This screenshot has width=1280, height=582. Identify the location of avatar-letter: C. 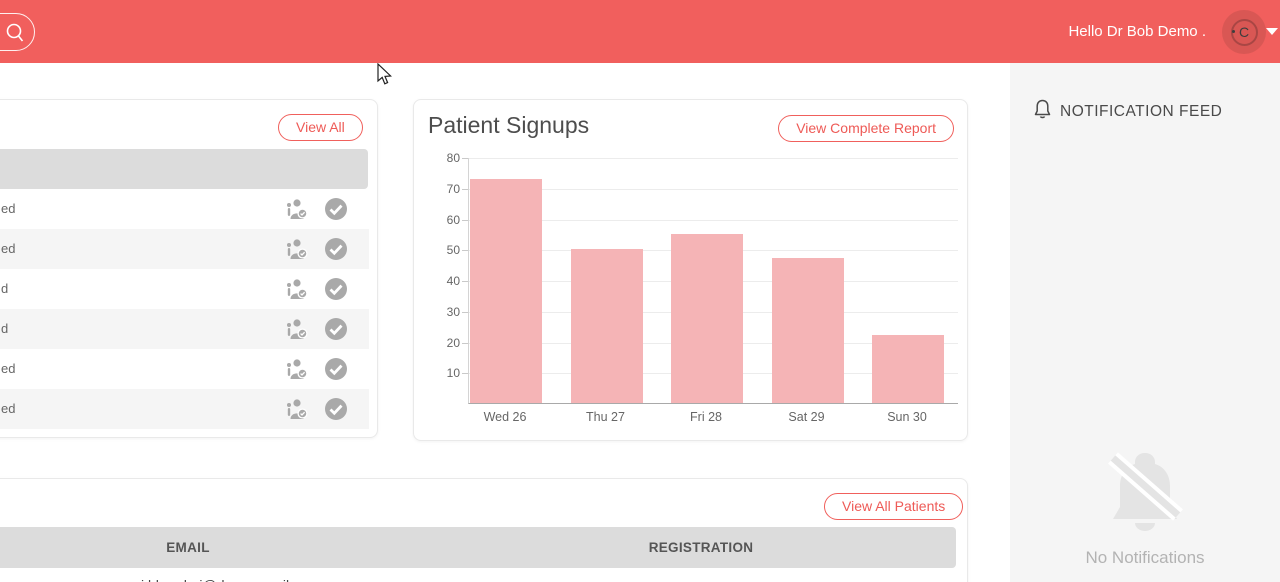
(1244, 32).